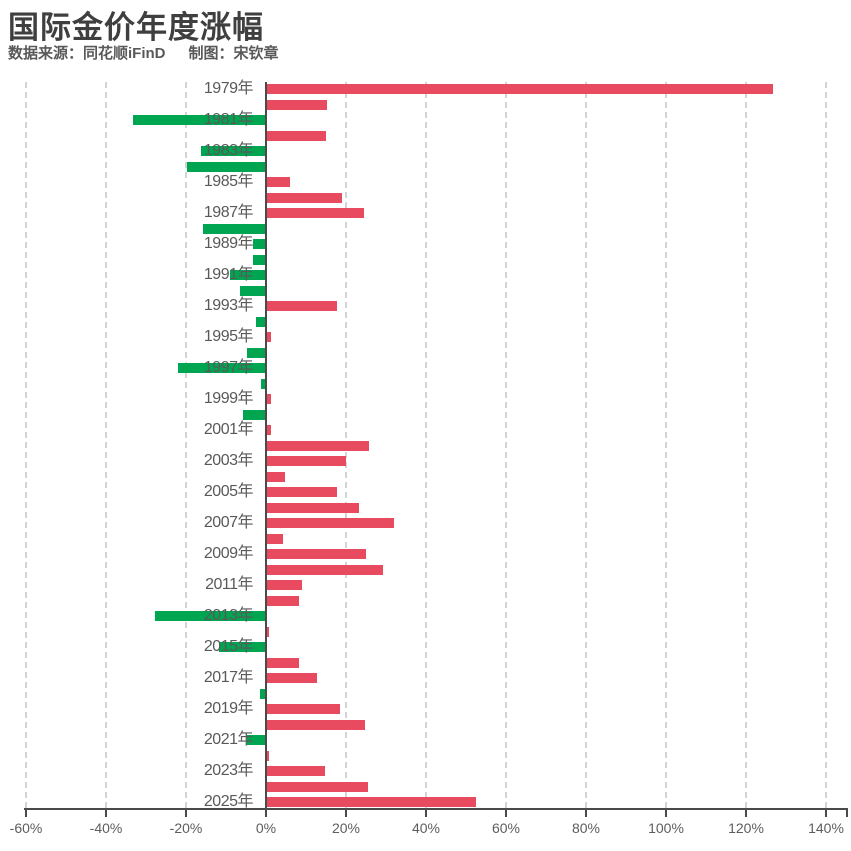  I want to click on x-tick--40, so click(106, 812).